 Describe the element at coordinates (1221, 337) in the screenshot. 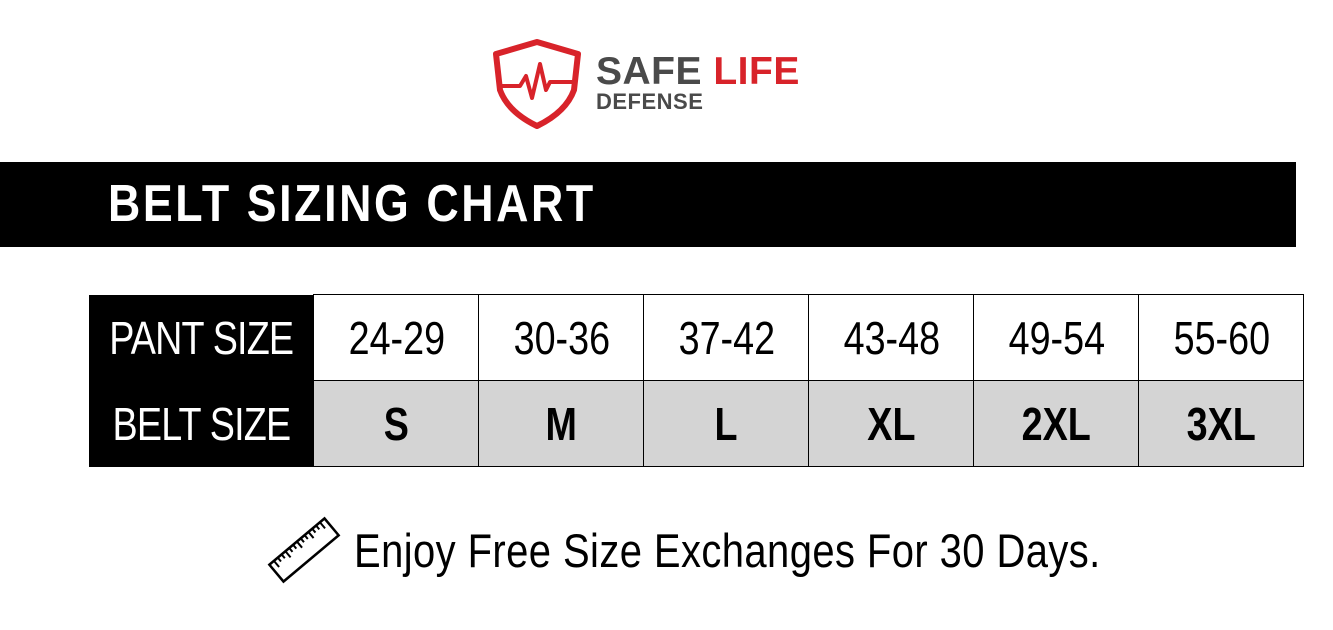

I see `pant-size-cell: 55-60` at that location.